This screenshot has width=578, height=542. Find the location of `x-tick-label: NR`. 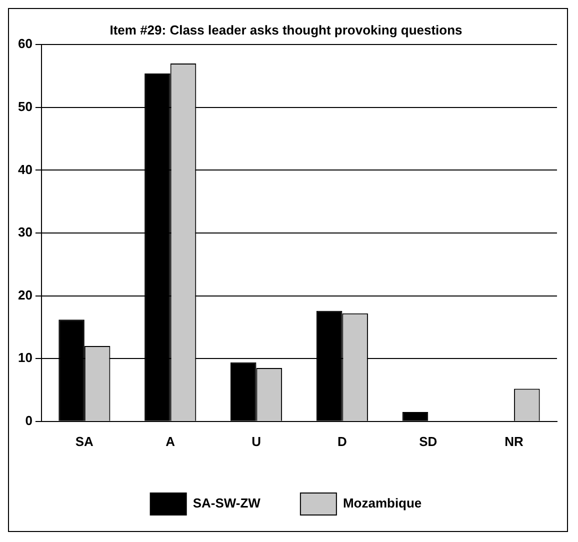

x-tick-label: NR is located at coordinates (514, 441).